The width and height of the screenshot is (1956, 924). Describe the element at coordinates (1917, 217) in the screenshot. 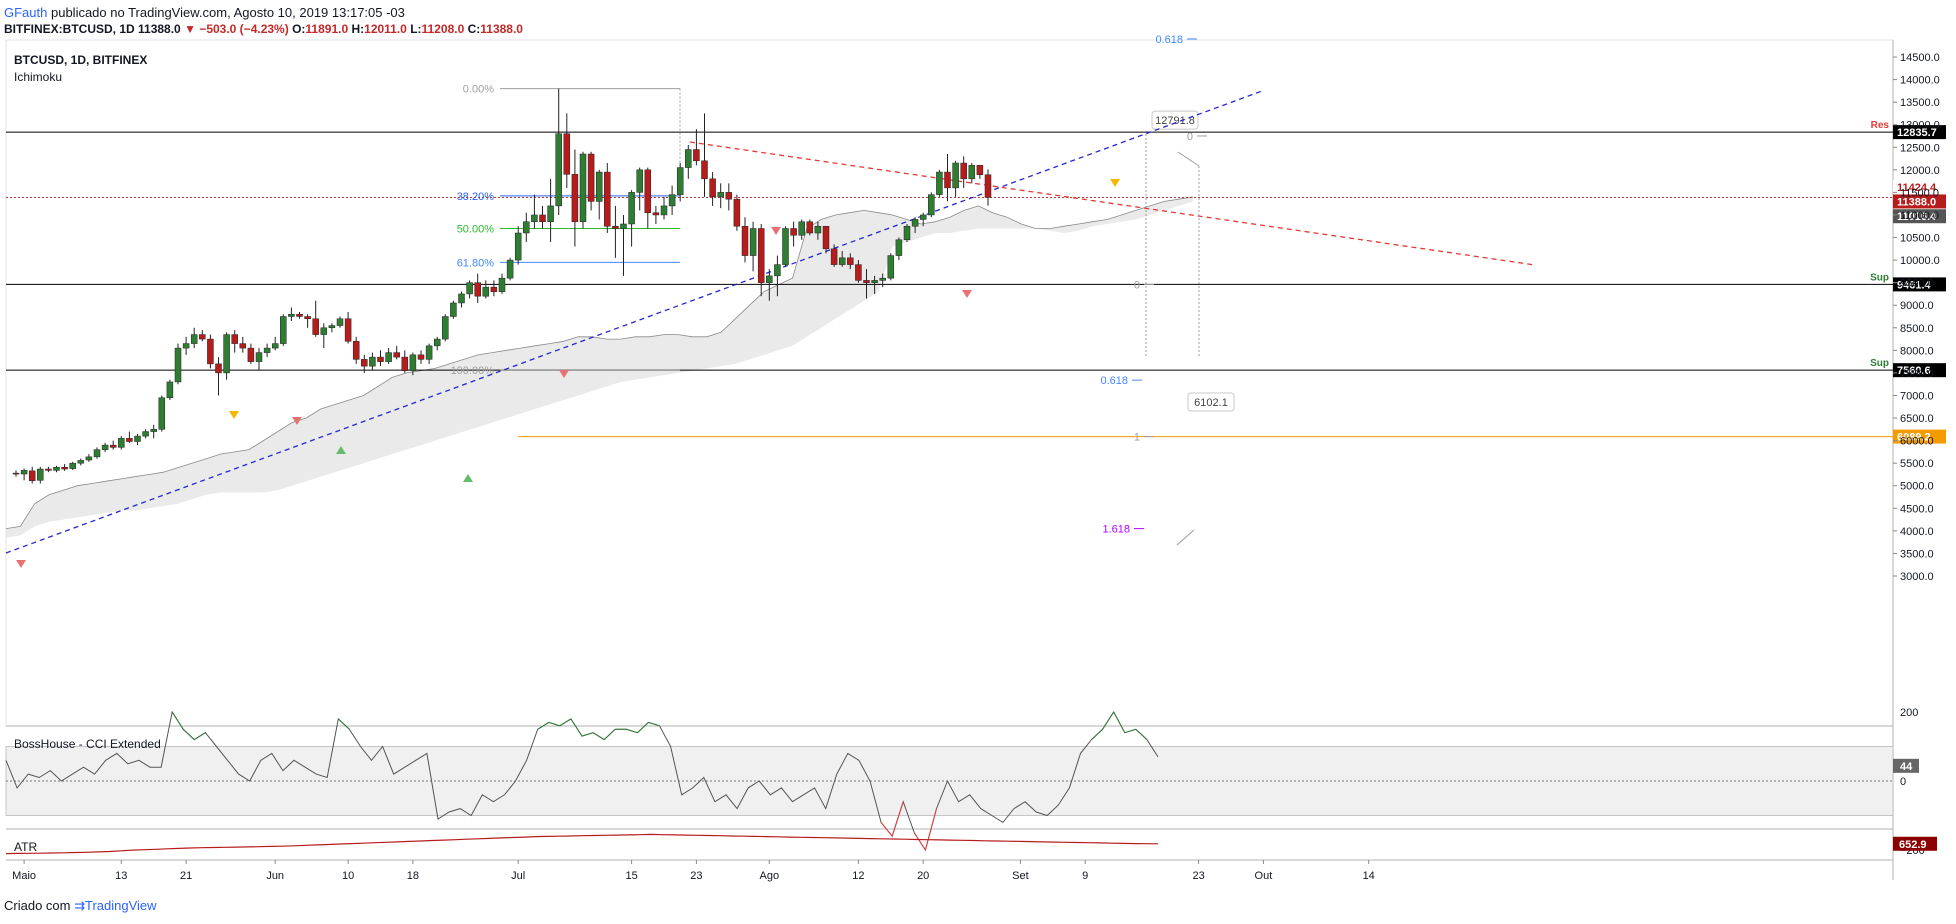

I see `price-tag-label: 11016.4` at that location.